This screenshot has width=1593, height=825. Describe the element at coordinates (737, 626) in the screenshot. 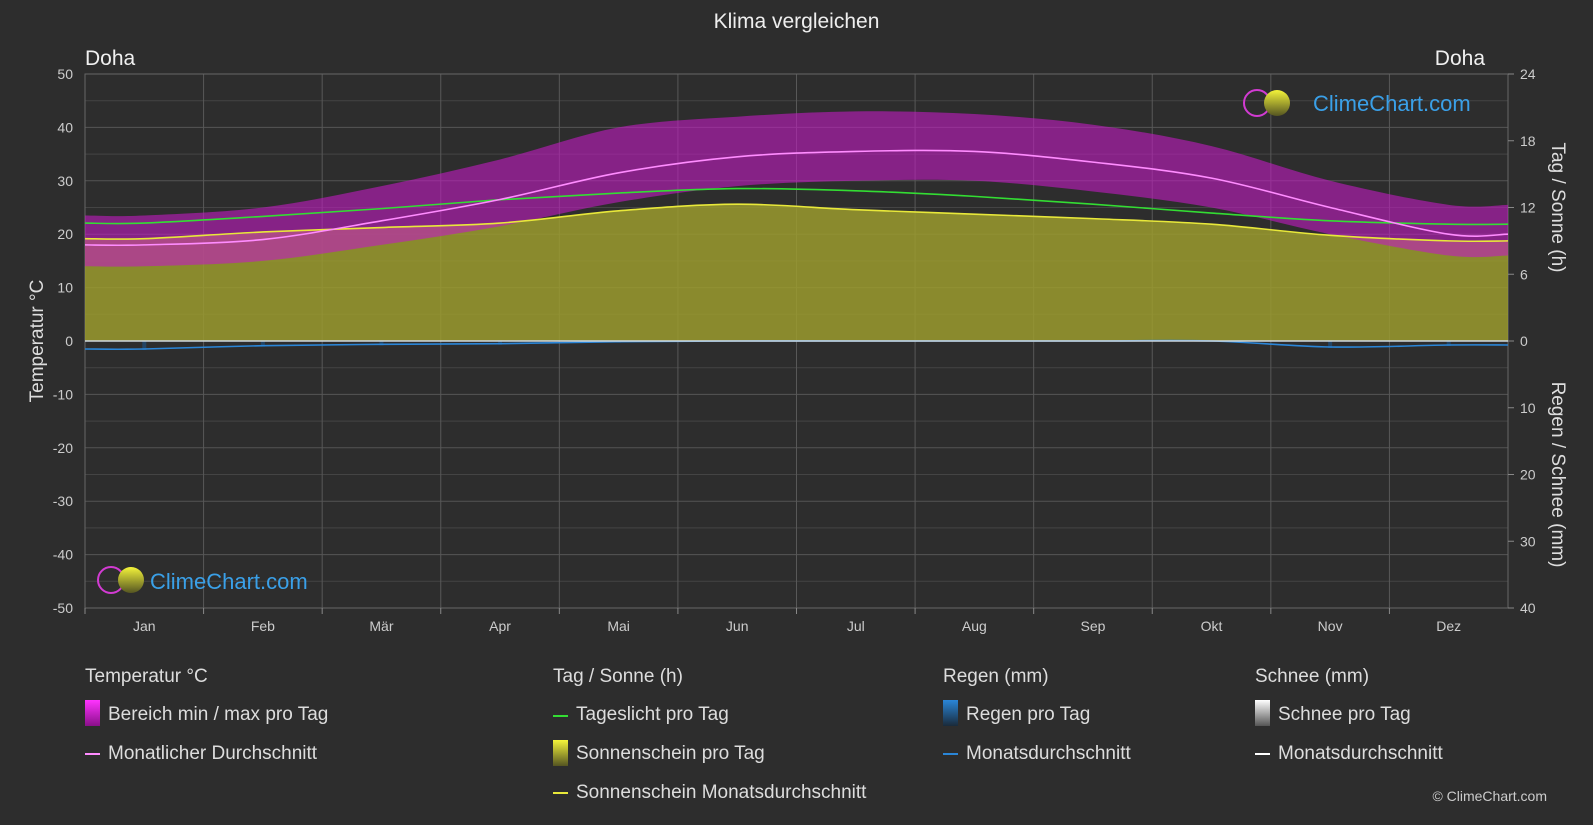

I see `x-tick-label: Jun` at that location.